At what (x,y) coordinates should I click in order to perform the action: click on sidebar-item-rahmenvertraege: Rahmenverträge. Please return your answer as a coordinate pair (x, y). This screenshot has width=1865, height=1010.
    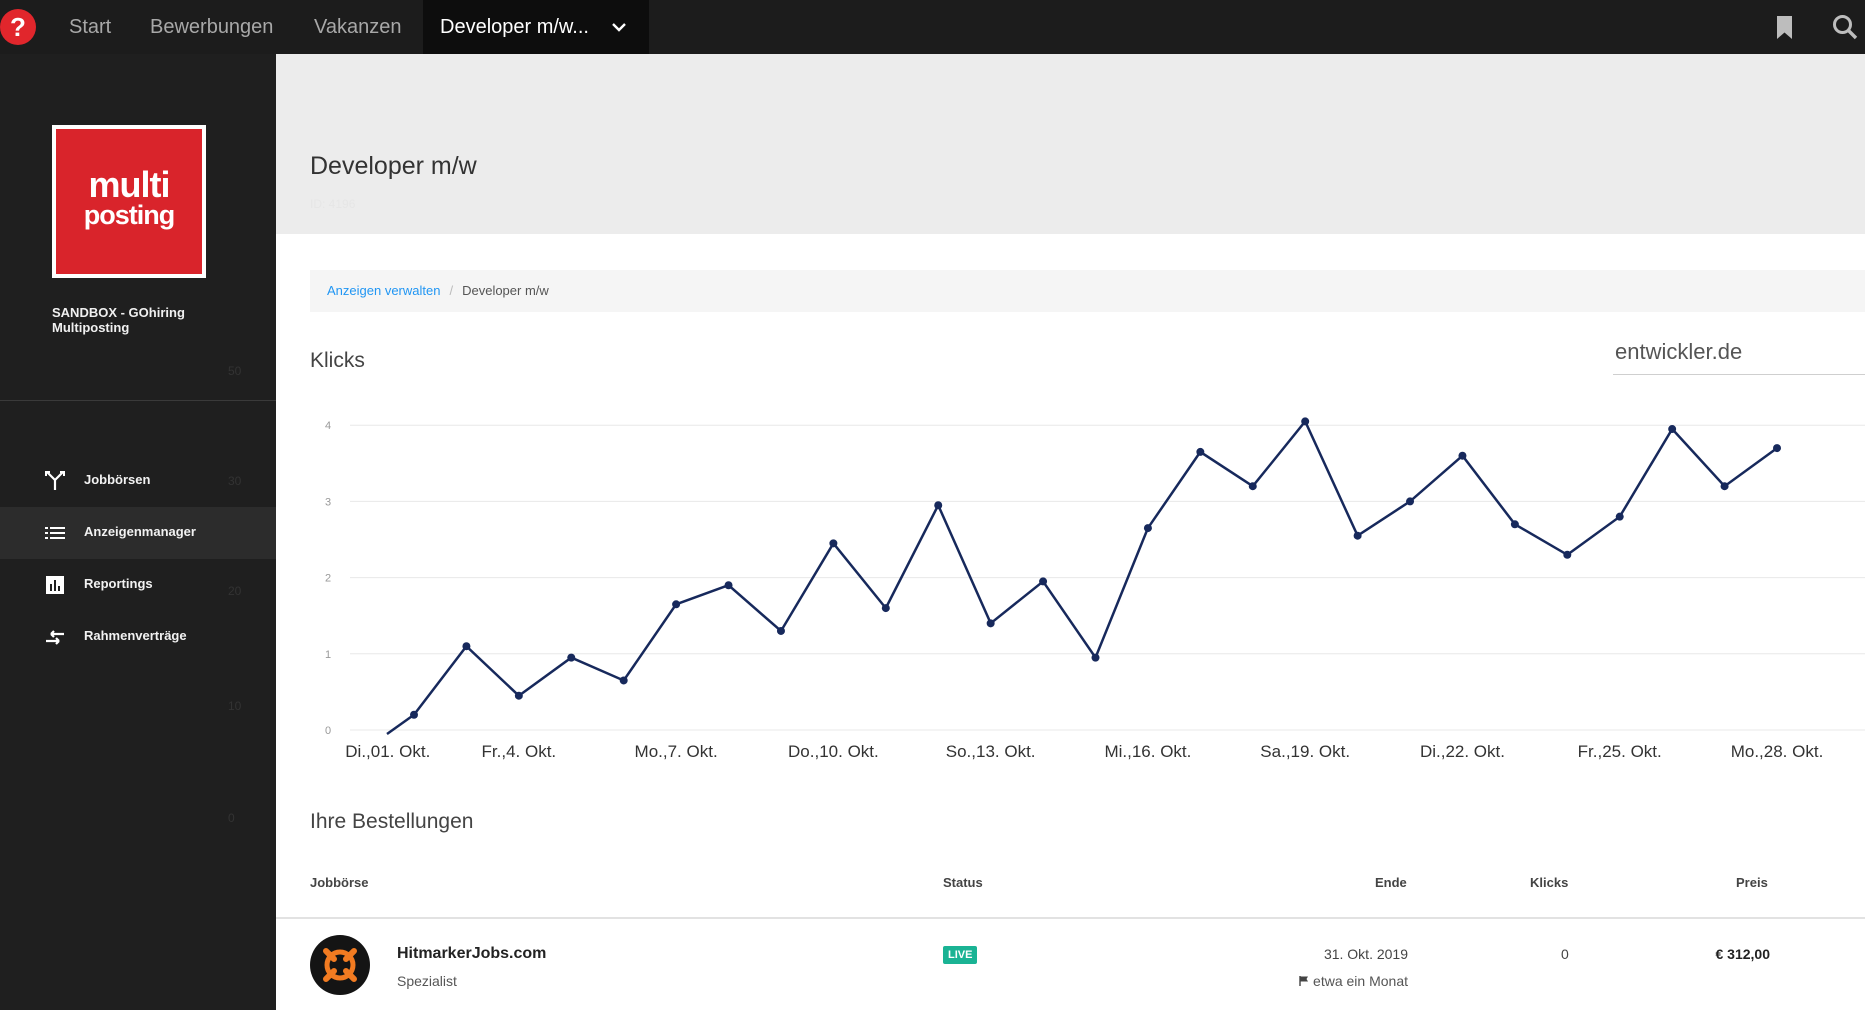
    Looking at the image, I should click on (138, 637).